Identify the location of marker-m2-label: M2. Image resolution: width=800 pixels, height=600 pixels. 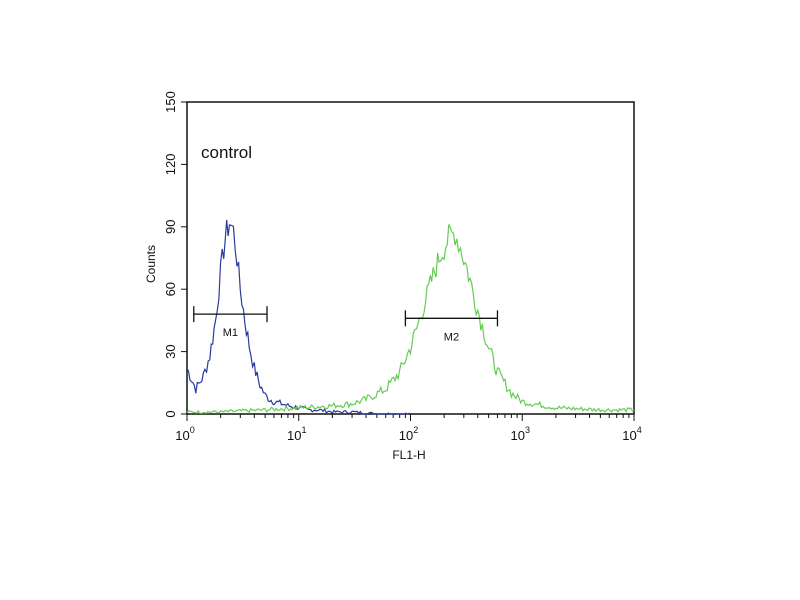
(451, 337).